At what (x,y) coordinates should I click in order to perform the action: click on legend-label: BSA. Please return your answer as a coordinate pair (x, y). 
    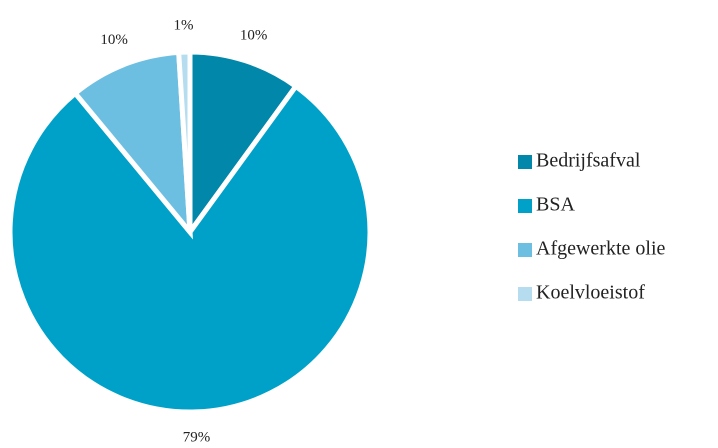
    Looking at the image, I should click on (555, 205).